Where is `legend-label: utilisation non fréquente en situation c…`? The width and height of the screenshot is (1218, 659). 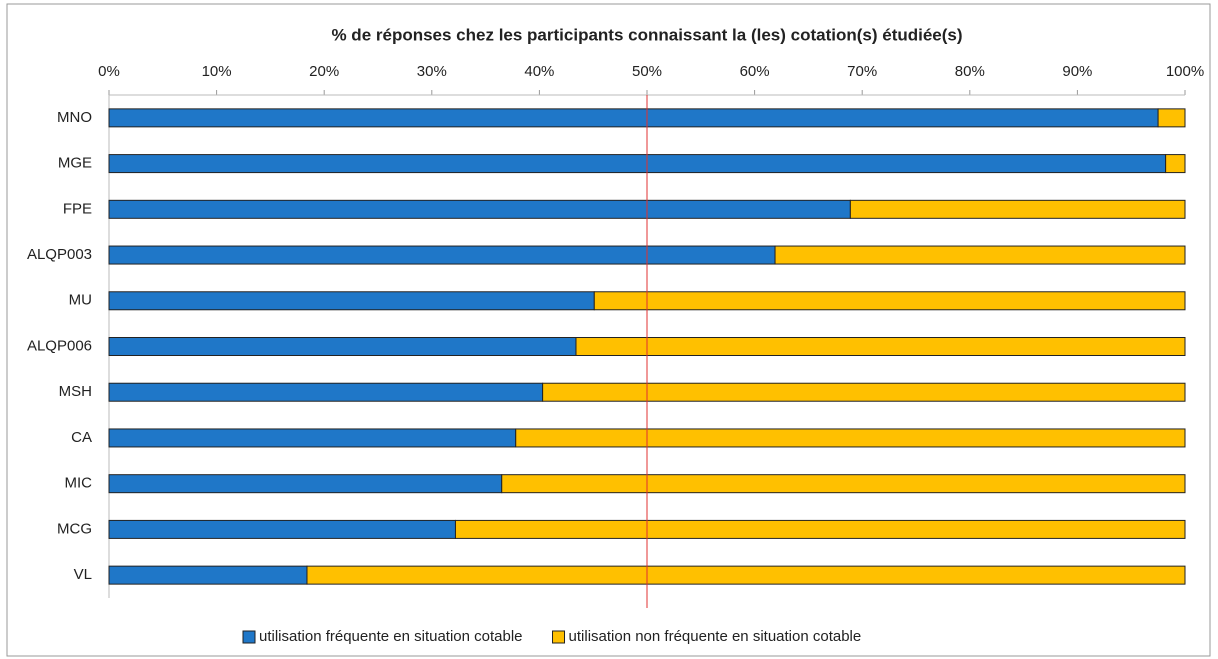
legend-label: utilisation non fréquente en situation c… is located at coordinates (715, 636).